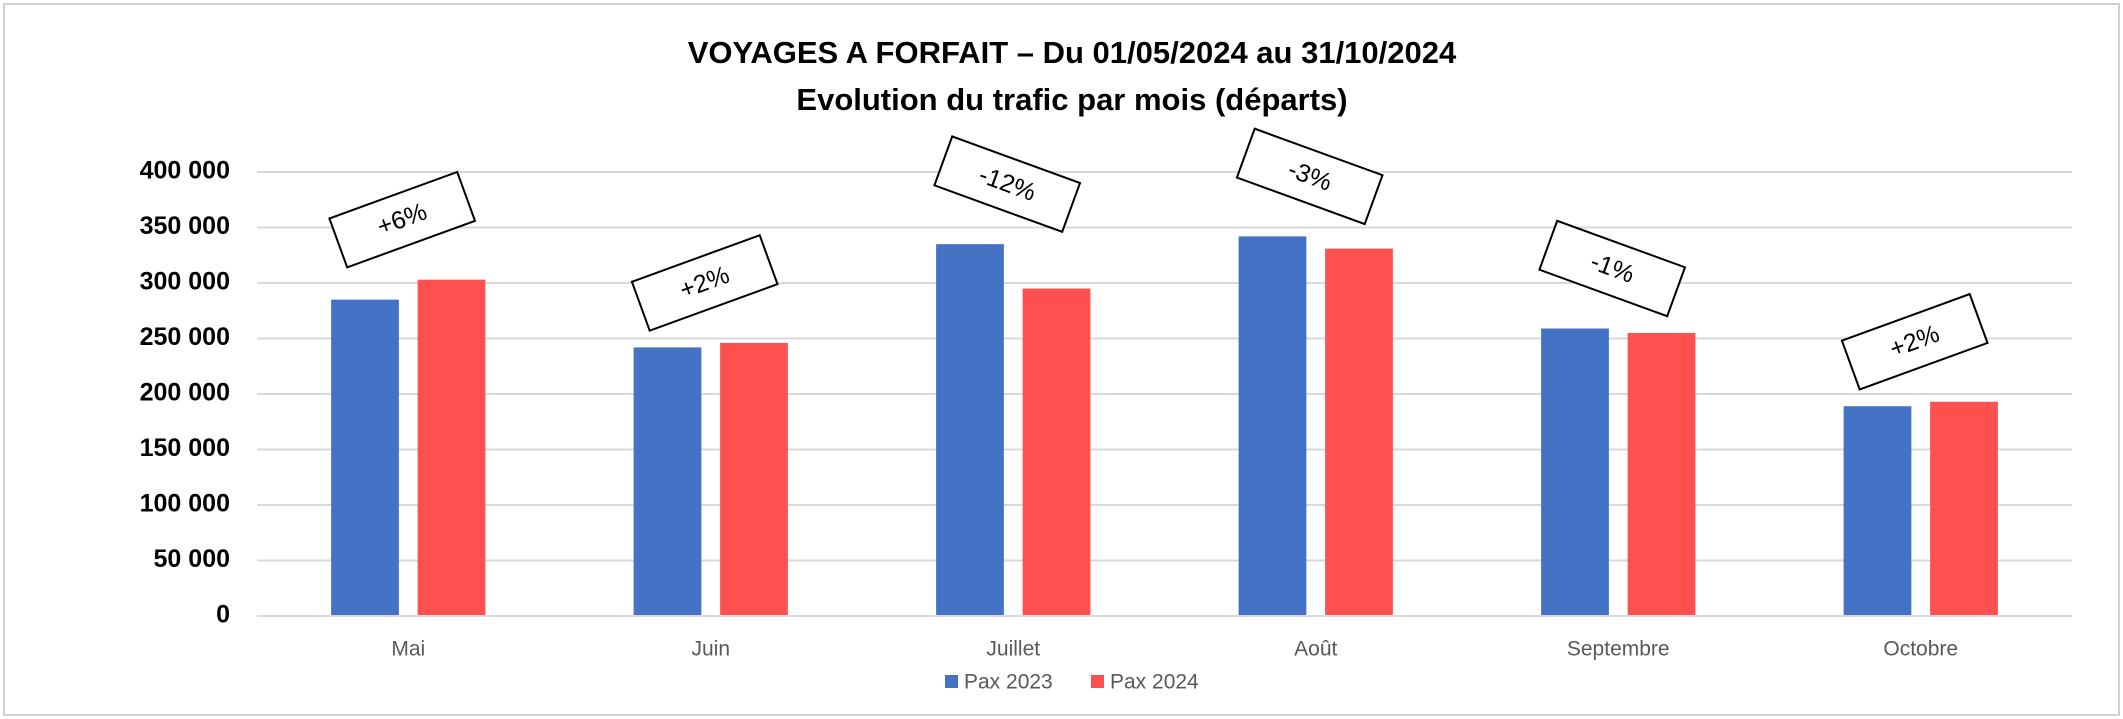  What do you see at coordinates (1154, 682) in the screenshot?
I see `legend-label: Pax 2024` at bounding box center [1154, 682].